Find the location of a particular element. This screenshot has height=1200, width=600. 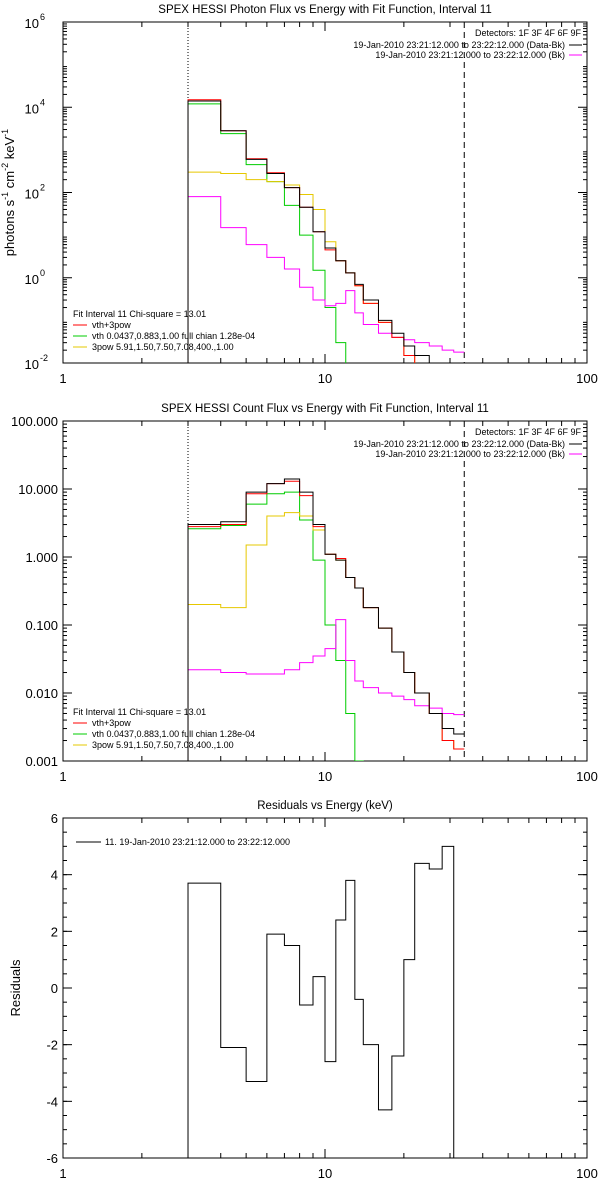

y-tick-exponent: 6 is located at coordinates (42, 17).